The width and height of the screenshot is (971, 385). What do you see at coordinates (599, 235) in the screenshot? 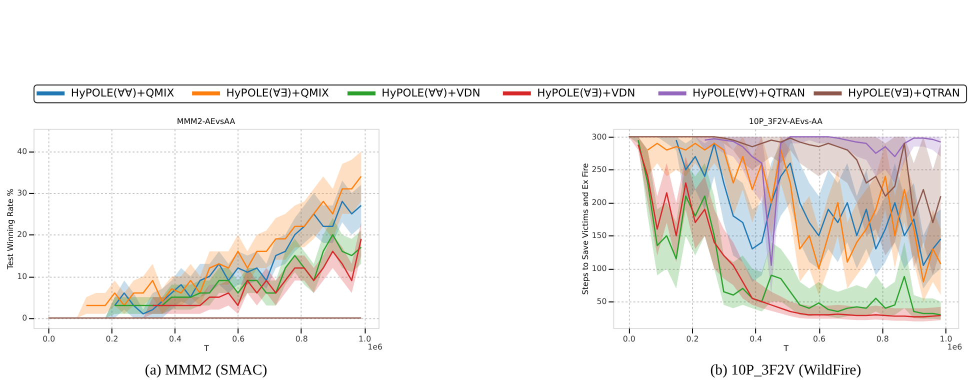
I see `y-tick-label: 150` at bounding box center [599, 235].